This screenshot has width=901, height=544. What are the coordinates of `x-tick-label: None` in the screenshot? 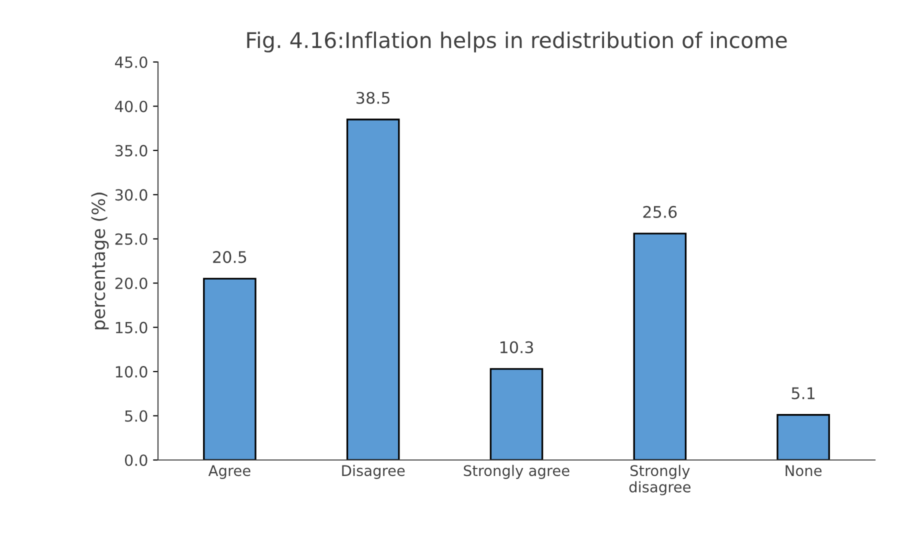 It's located at (804, 470).